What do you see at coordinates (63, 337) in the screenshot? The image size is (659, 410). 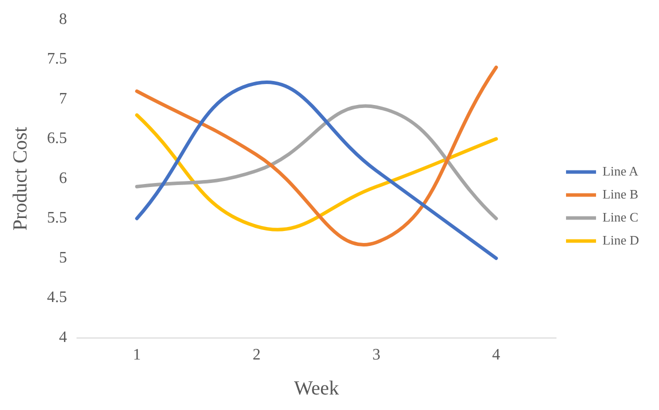 I see `y-tick-label: 4` at bounding box center [63, 337].